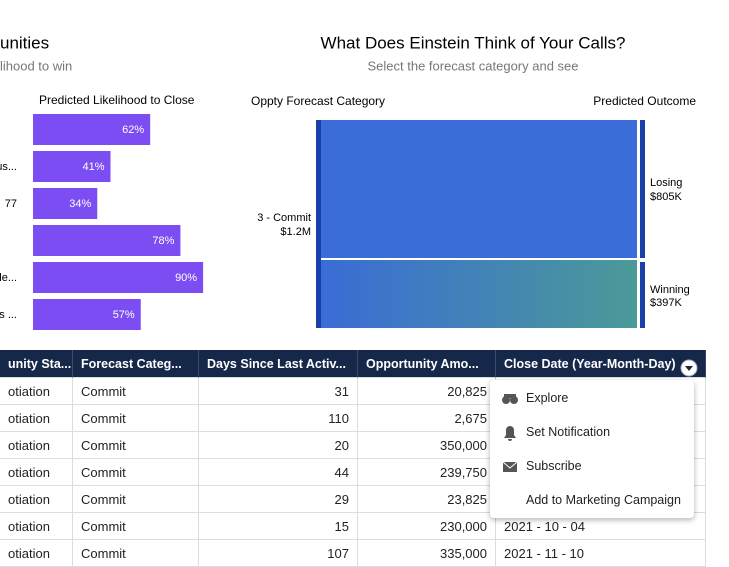 The width and height of the screenshot is (729, 567). I want to click on table-cell: 15, so click(278, 526).